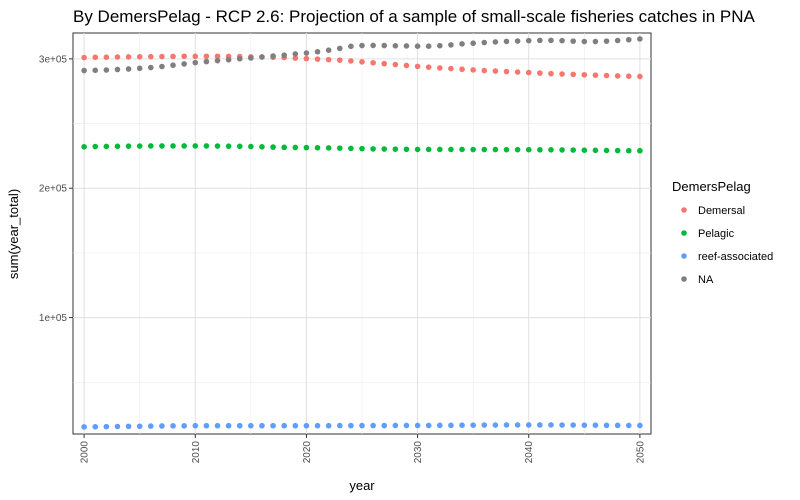 The width and height of the screenshot is (800, 500). What do you see at coordinates (85, 452) in the screenshot?
I see `x-tick-label: 2000` at bounding box center [85, 452].